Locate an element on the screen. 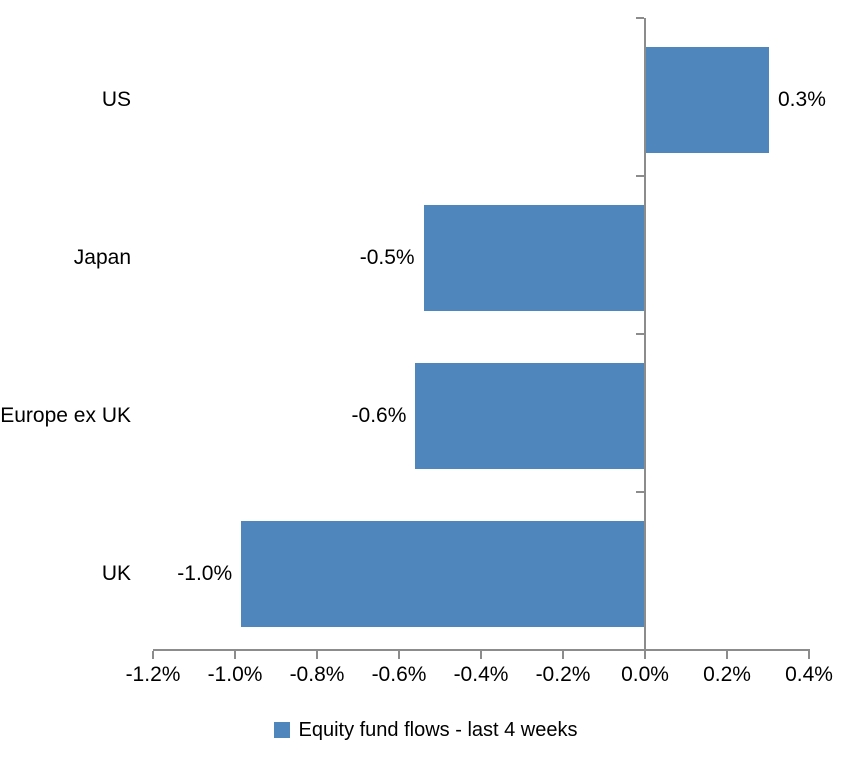  category-label: Japan is located at coordinates (102, 257).